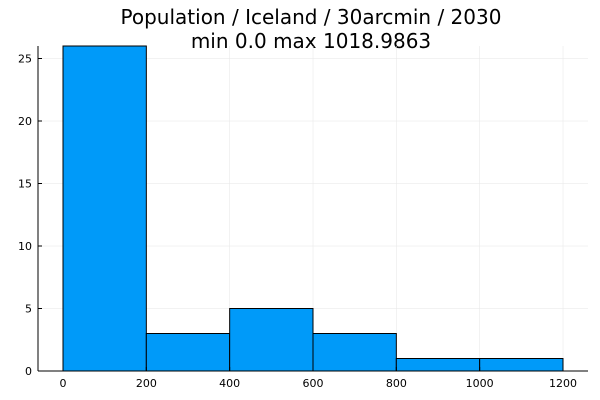 This screenshot has height=400, width=600. I want to click on x-tick-label: 1000, so click(480, 383).